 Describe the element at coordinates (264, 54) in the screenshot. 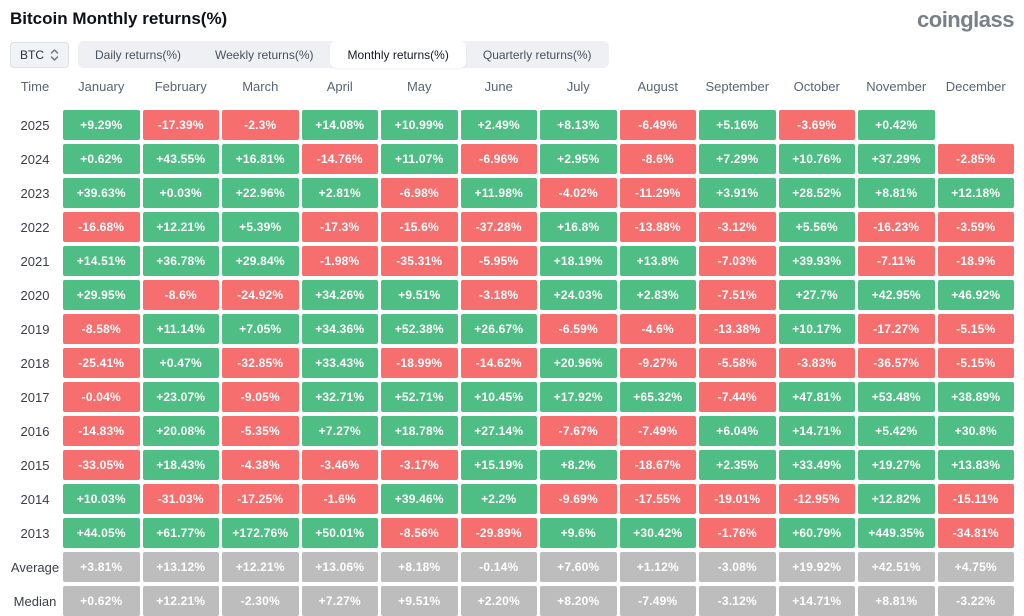

I see `tab-weekly-returns: Weekly returns(%)` at that location.